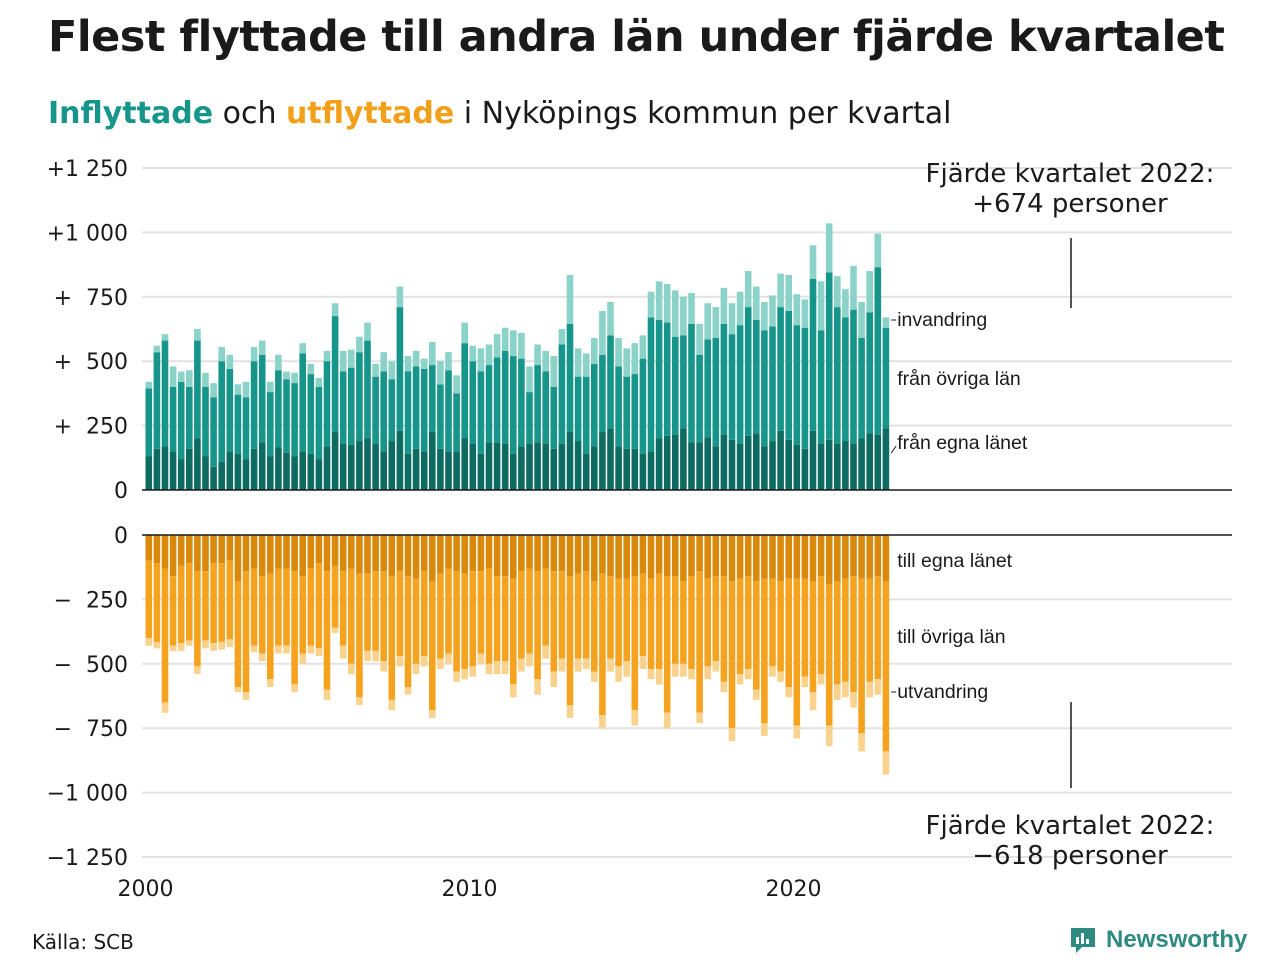 This screenshot has width=1280, height=960. I want to click on zero-axes, so click(687, 512).